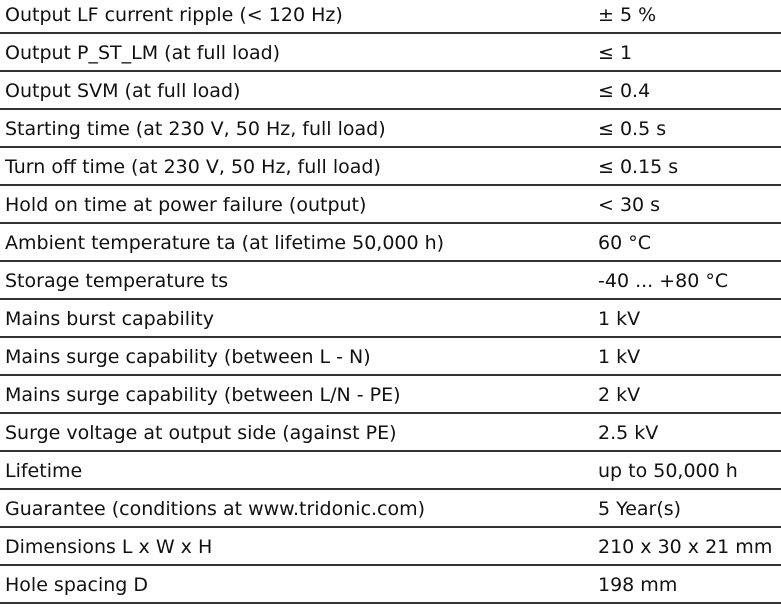 This screenshot has width=781, height=607. What do you see at coordinates (685, 547) in the screenshot?
I see `value-cell: 210 x 30 x 21 mm` at bounding box center [685, 547].